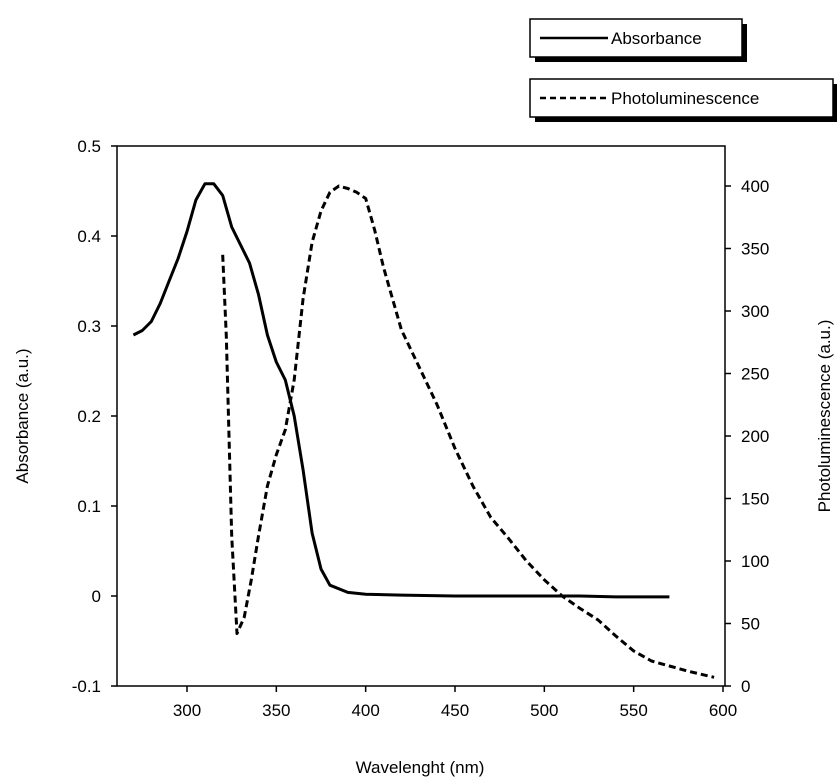 The height and width of the screenshot is (778, 837). Describe the element at coordinates (755, 436) in the screenshot. I see `right-y-tick-label: 200` at that location.